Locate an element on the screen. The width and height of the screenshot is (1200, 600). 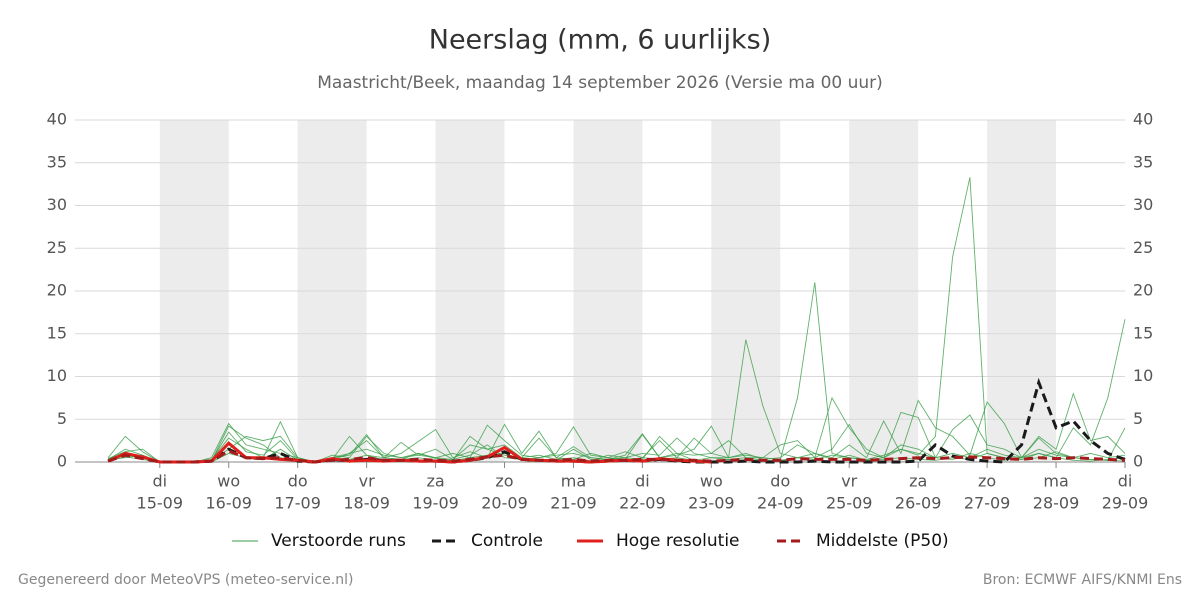
y2-tick-label: 30 is located at coordinates (1143, 204).